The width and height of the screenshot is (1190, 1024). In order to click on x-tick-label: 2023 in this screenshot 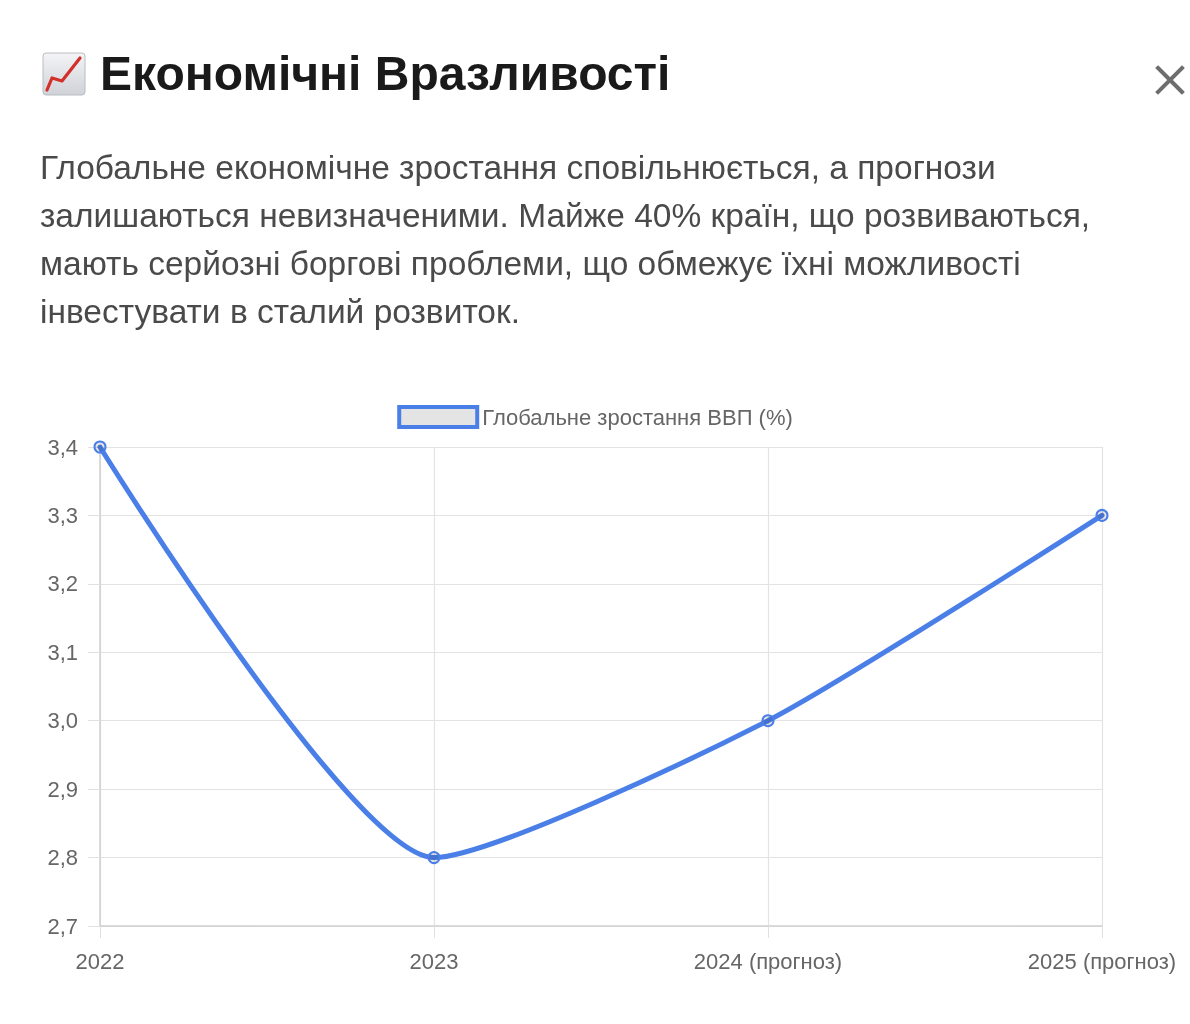, I will do `click(434, 961)`.